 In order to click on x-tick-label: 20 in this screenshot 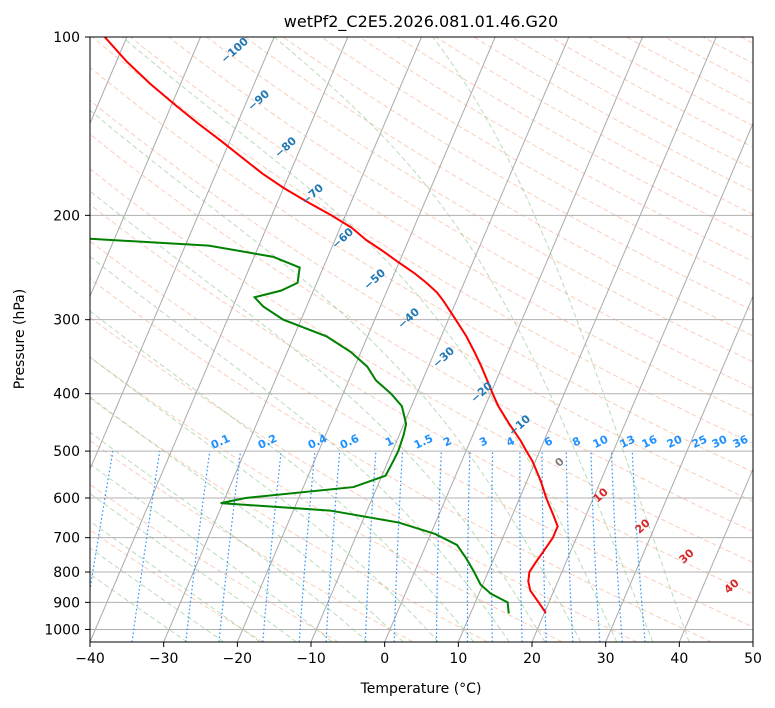, I will do `click(532, 659)`.